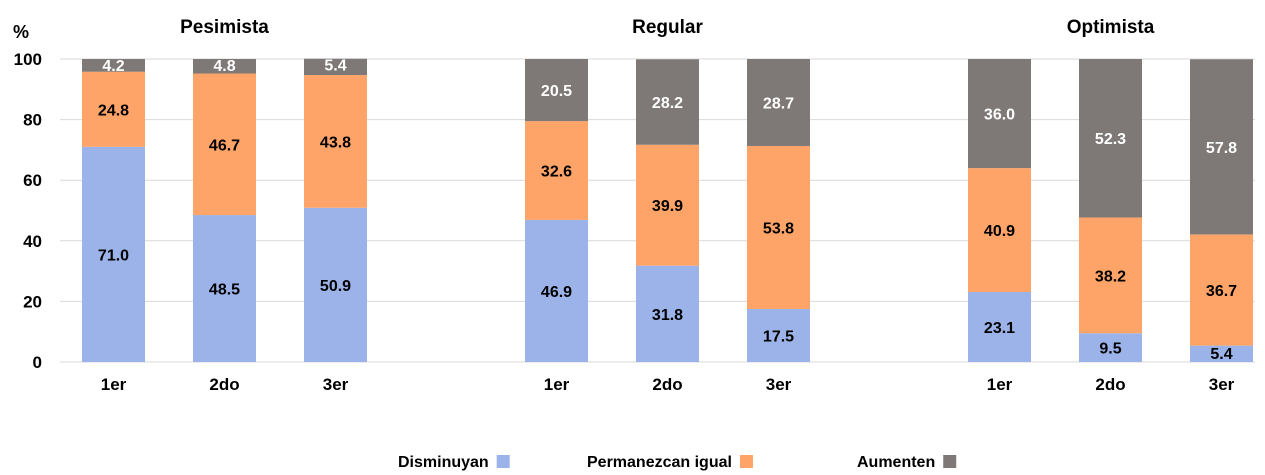 The image size is (1265, 475). I want to click on data-label: 23.1, so click(999, 328).